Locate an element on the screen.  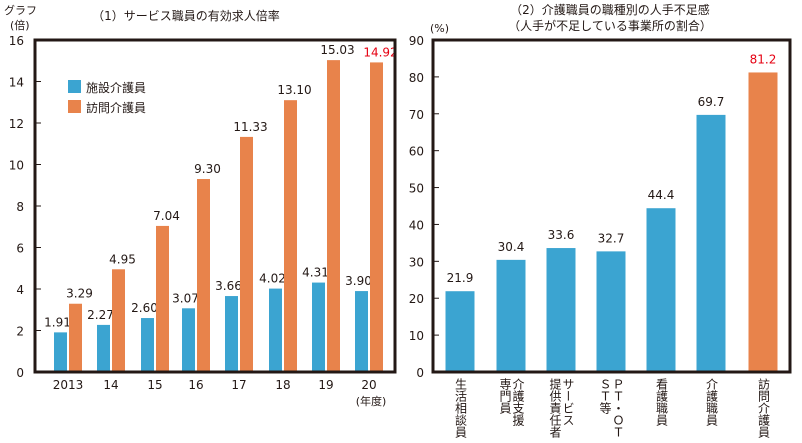
chart1-data-label: 2.60 is located at coordinates (144, 308).